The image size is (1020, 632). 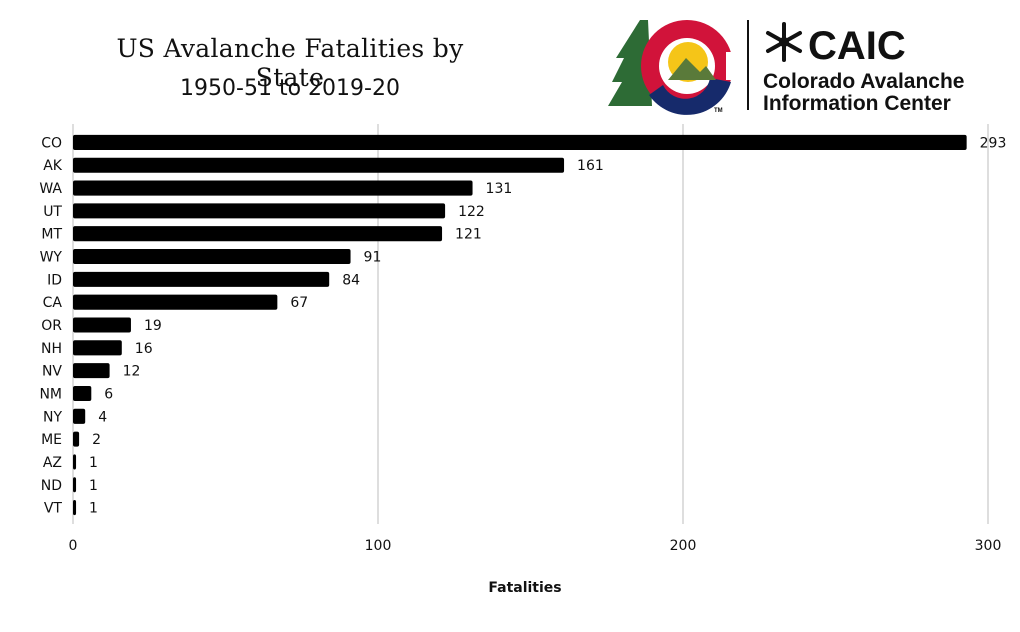 I want to click on value-label: 67, so click(x=299, y=303).